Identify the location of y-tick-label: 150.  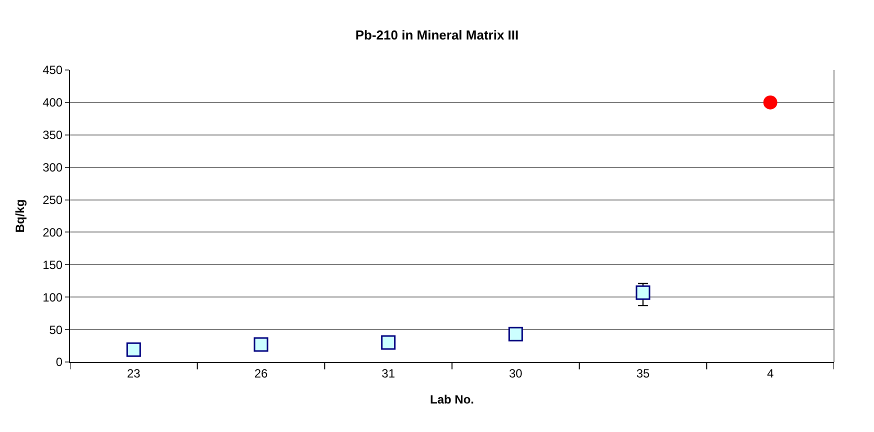
(52, 265).